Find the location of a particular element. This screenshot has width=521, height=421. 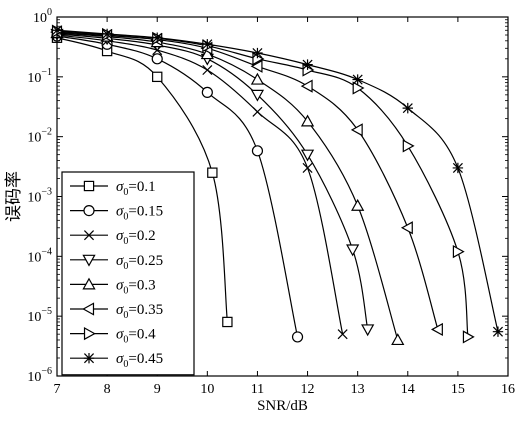

legend-label: σ0=0.45 is located at coordinates (139, 360).